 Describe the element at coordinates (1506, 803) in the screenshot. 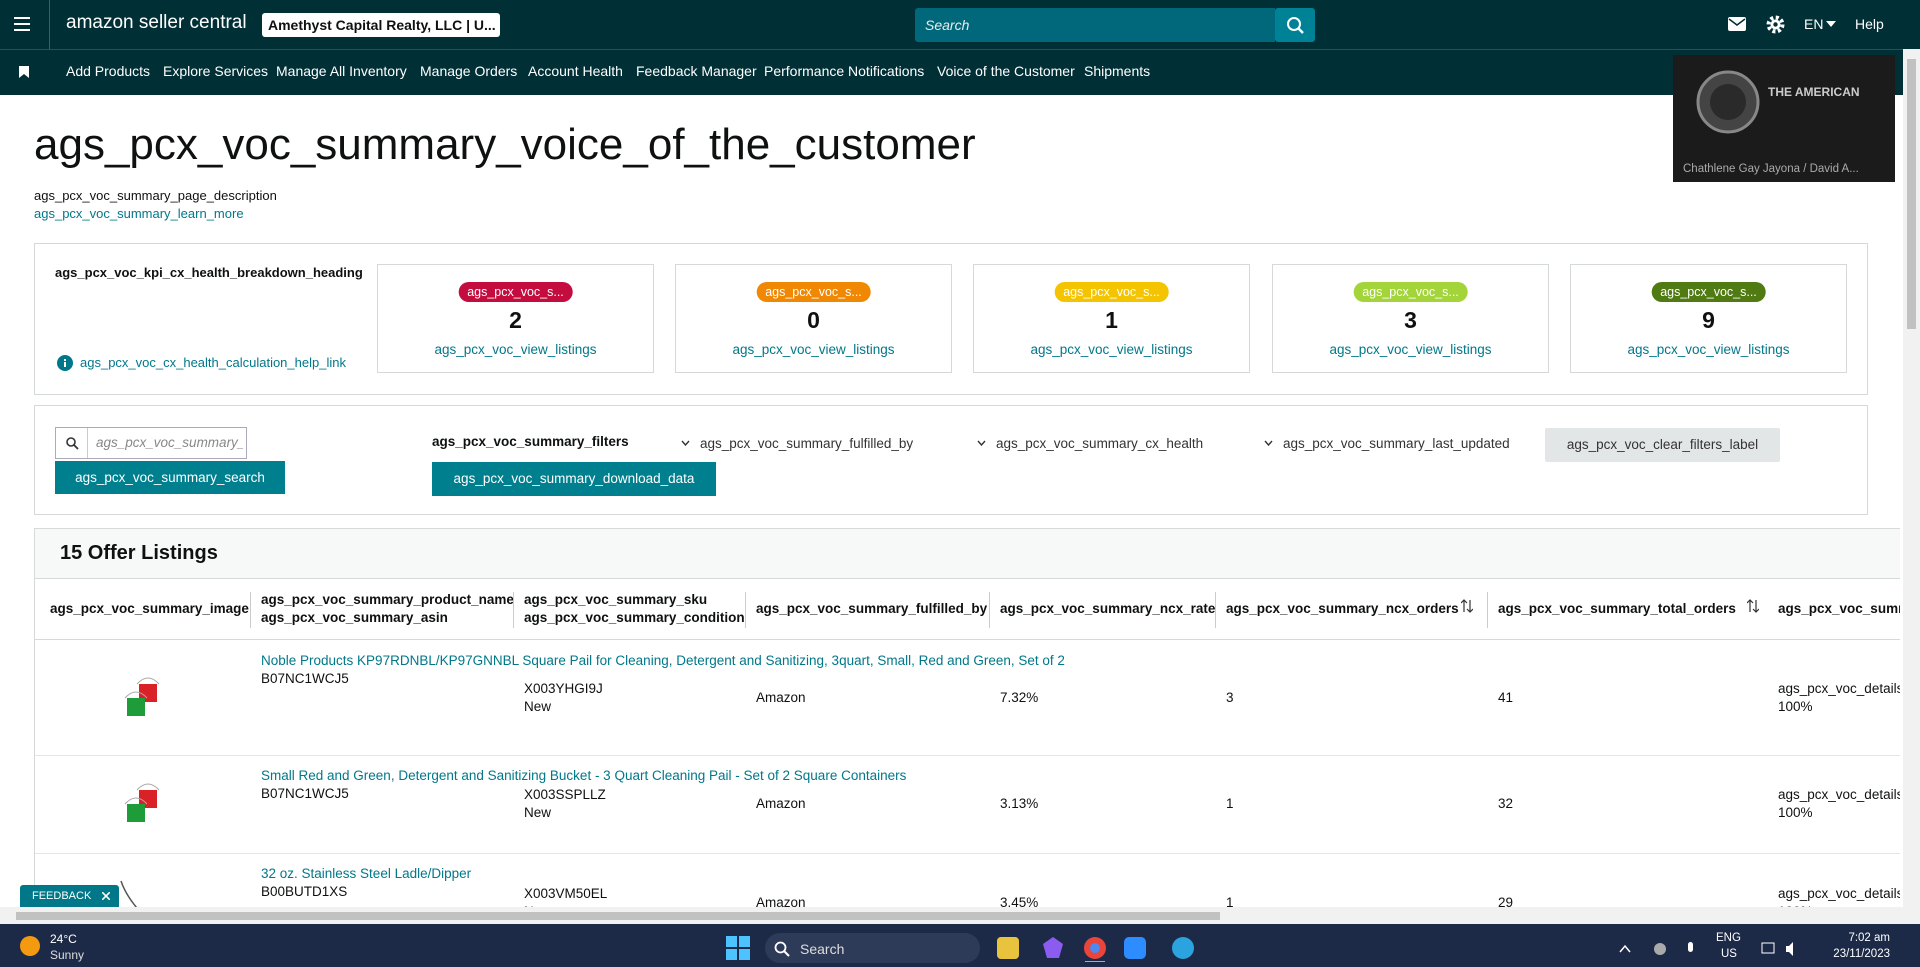

I see `total-orders: 32` at that location.